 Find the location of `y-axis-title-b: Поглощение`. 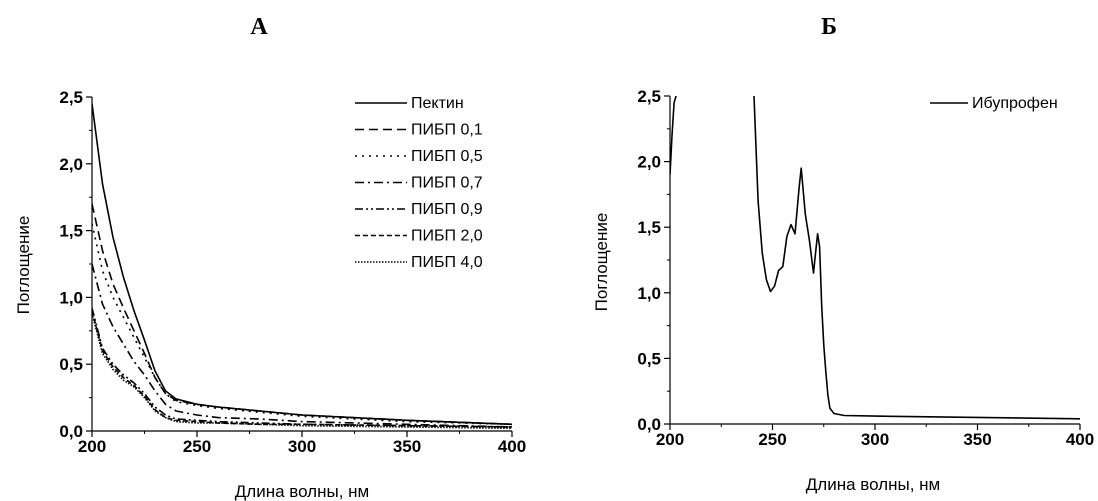

y-axis-title-b: Поглощение is located at coordinates (601, 262).